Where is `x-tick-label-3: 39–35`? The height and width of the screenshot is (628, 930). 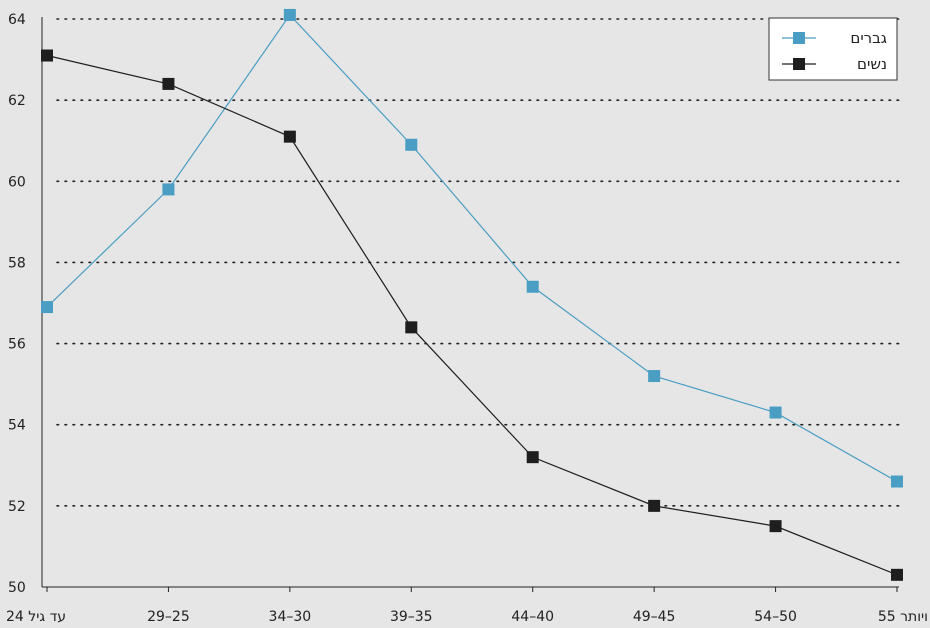
x-tick-label-3: 39–35 is located at coordinates (411, 617).